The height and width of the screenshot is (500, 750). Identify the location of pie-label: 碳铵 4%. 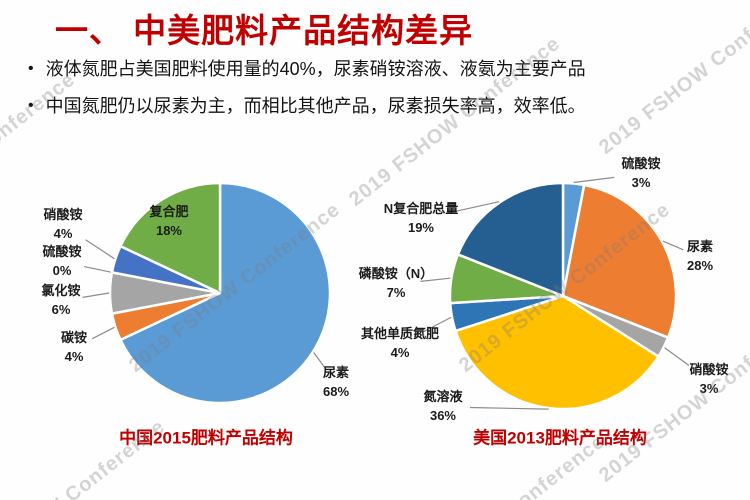
(74, 347).